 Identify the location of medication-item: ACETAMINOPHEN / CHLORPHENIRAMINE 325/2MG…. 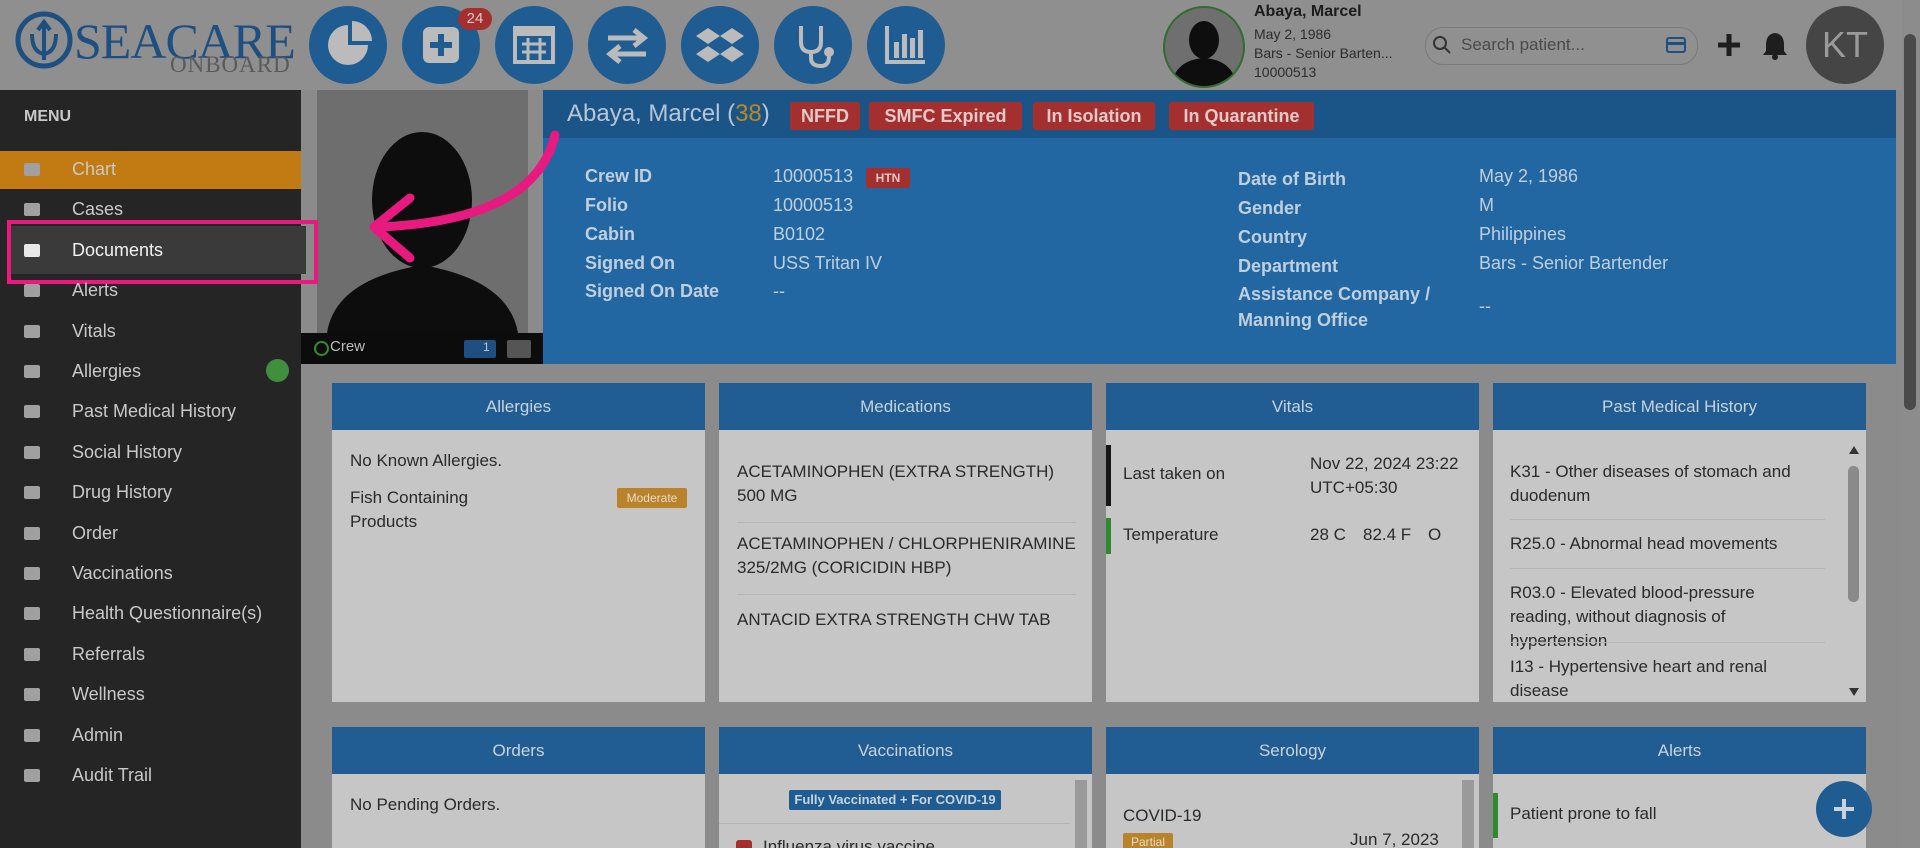
(906, 555).